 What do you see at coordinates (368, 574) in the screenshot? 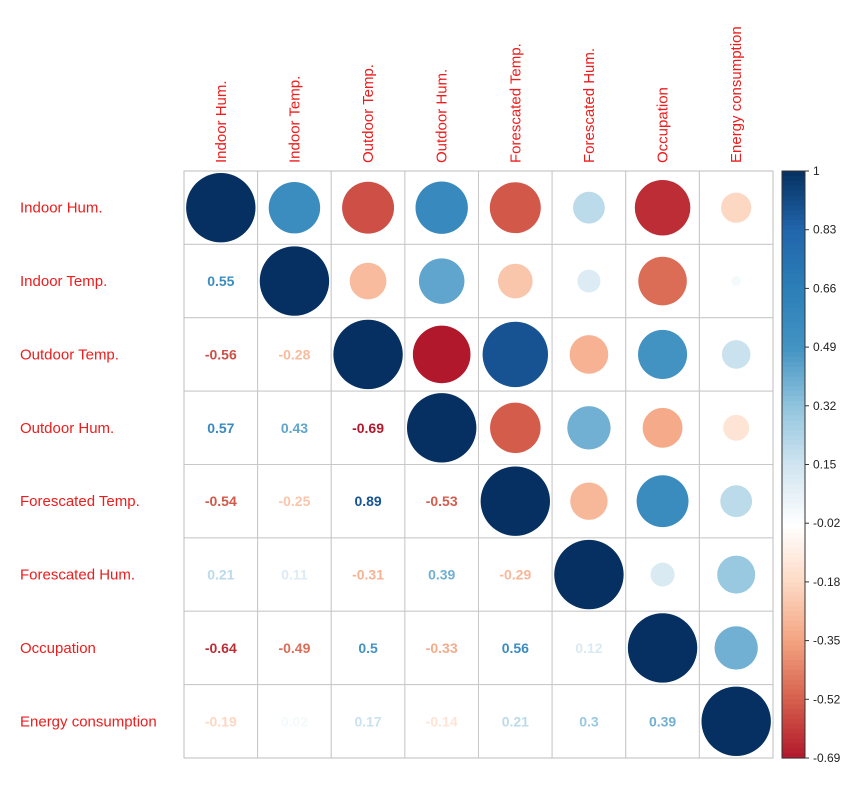
I see `cell-forescated-hum-outdoor-temp` at bounding box center [368, 574].